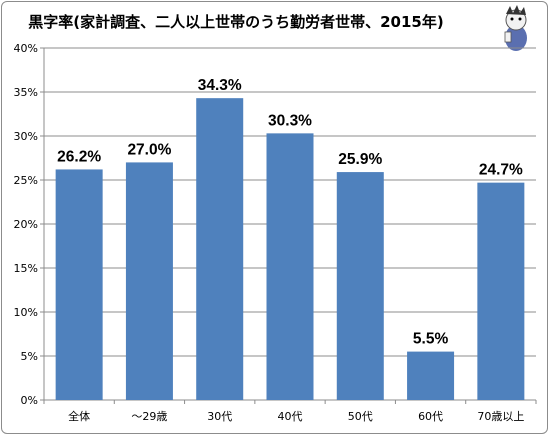 Image resolution: width=551 pixels, height=437 pixels. I want to click on data-label: 25.9%, so click(360, 159).